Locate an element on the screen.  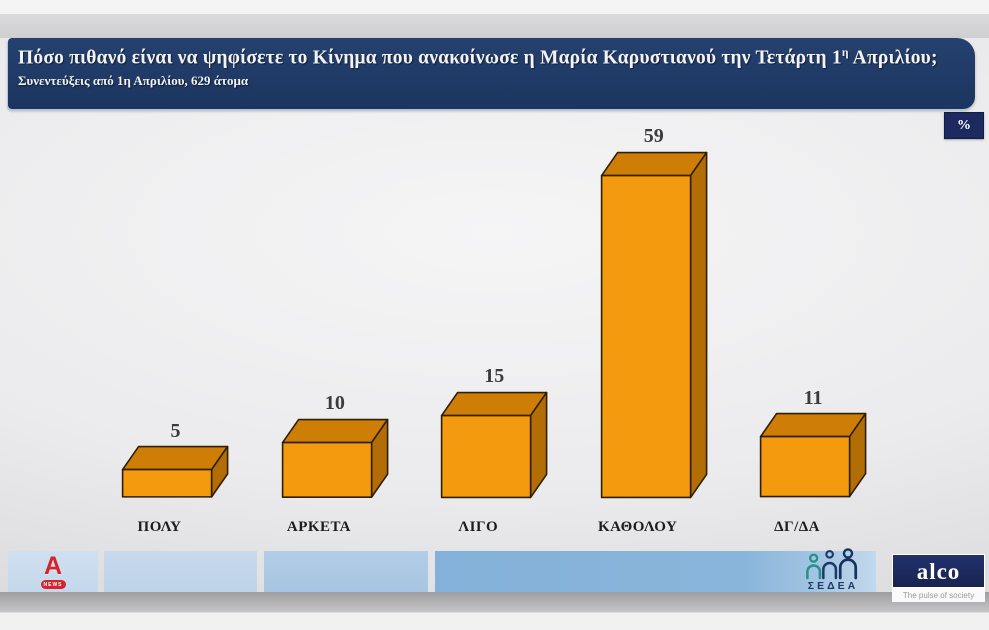
top-white-strip is located at coordinates (494, 7).